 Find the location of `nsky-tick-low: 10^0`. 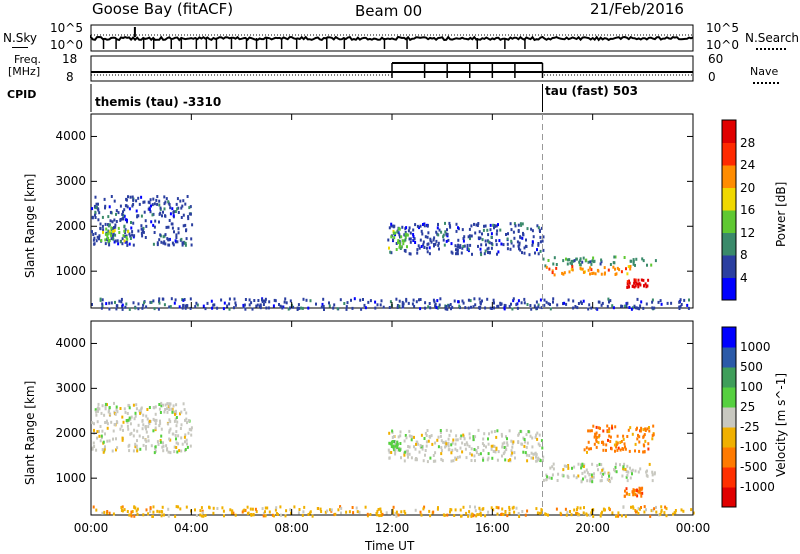

nsky-tick-low: 10^0 is located at coordinates (66, 45).